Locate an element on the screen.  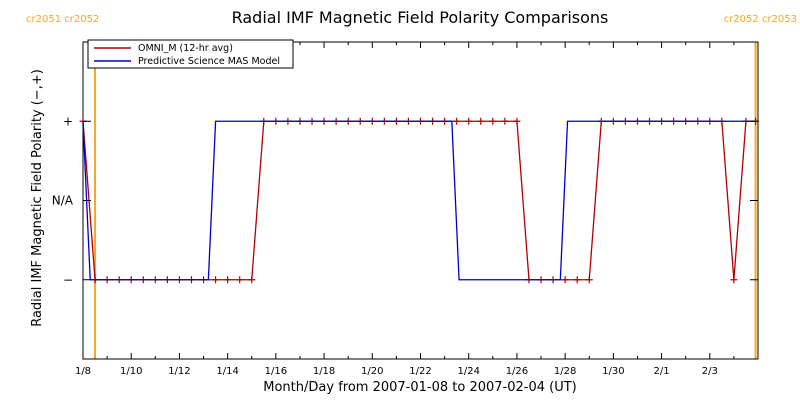
x-tick-label: 1/10 is located at coordinates (131, 371).